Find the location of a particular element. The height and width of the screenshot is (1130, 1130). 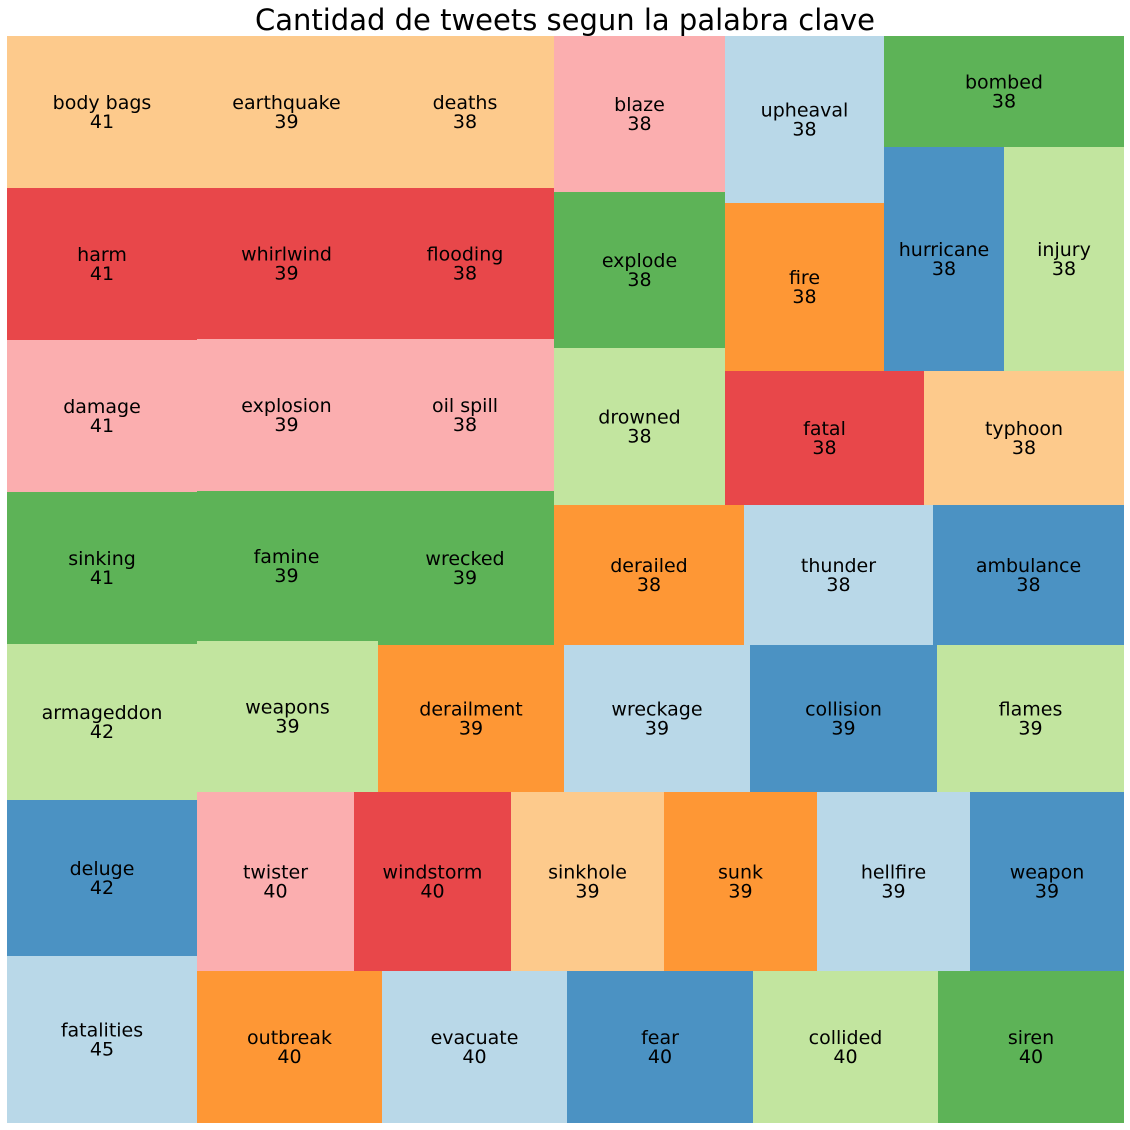

treemap-label: oil spill is located at coordinates (465, 406).